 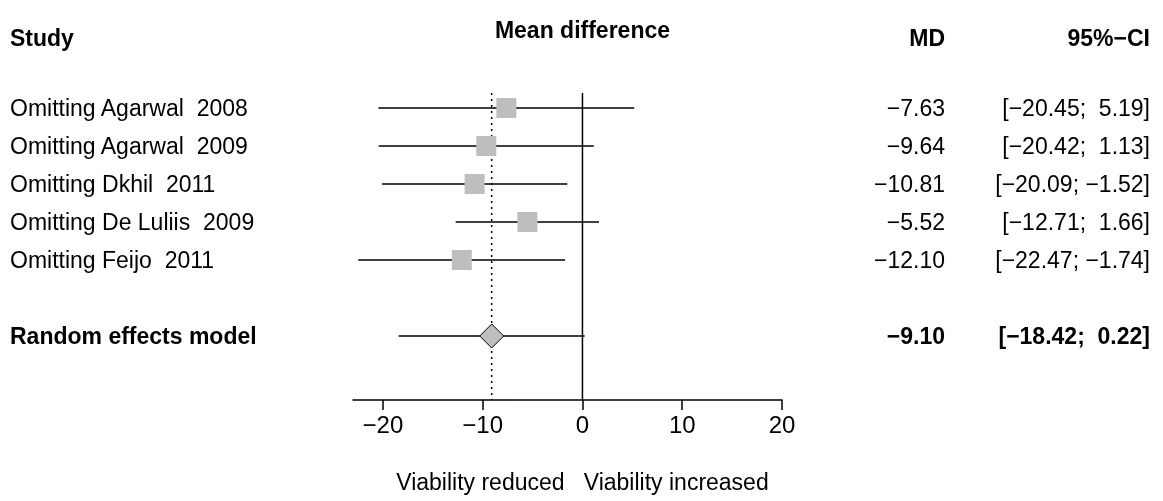 What do you see at coordinates (132, 222) in the screenshot?
I see `y-tick-label: Omitting De Luliis 2009` at bounding box center [132, 222].